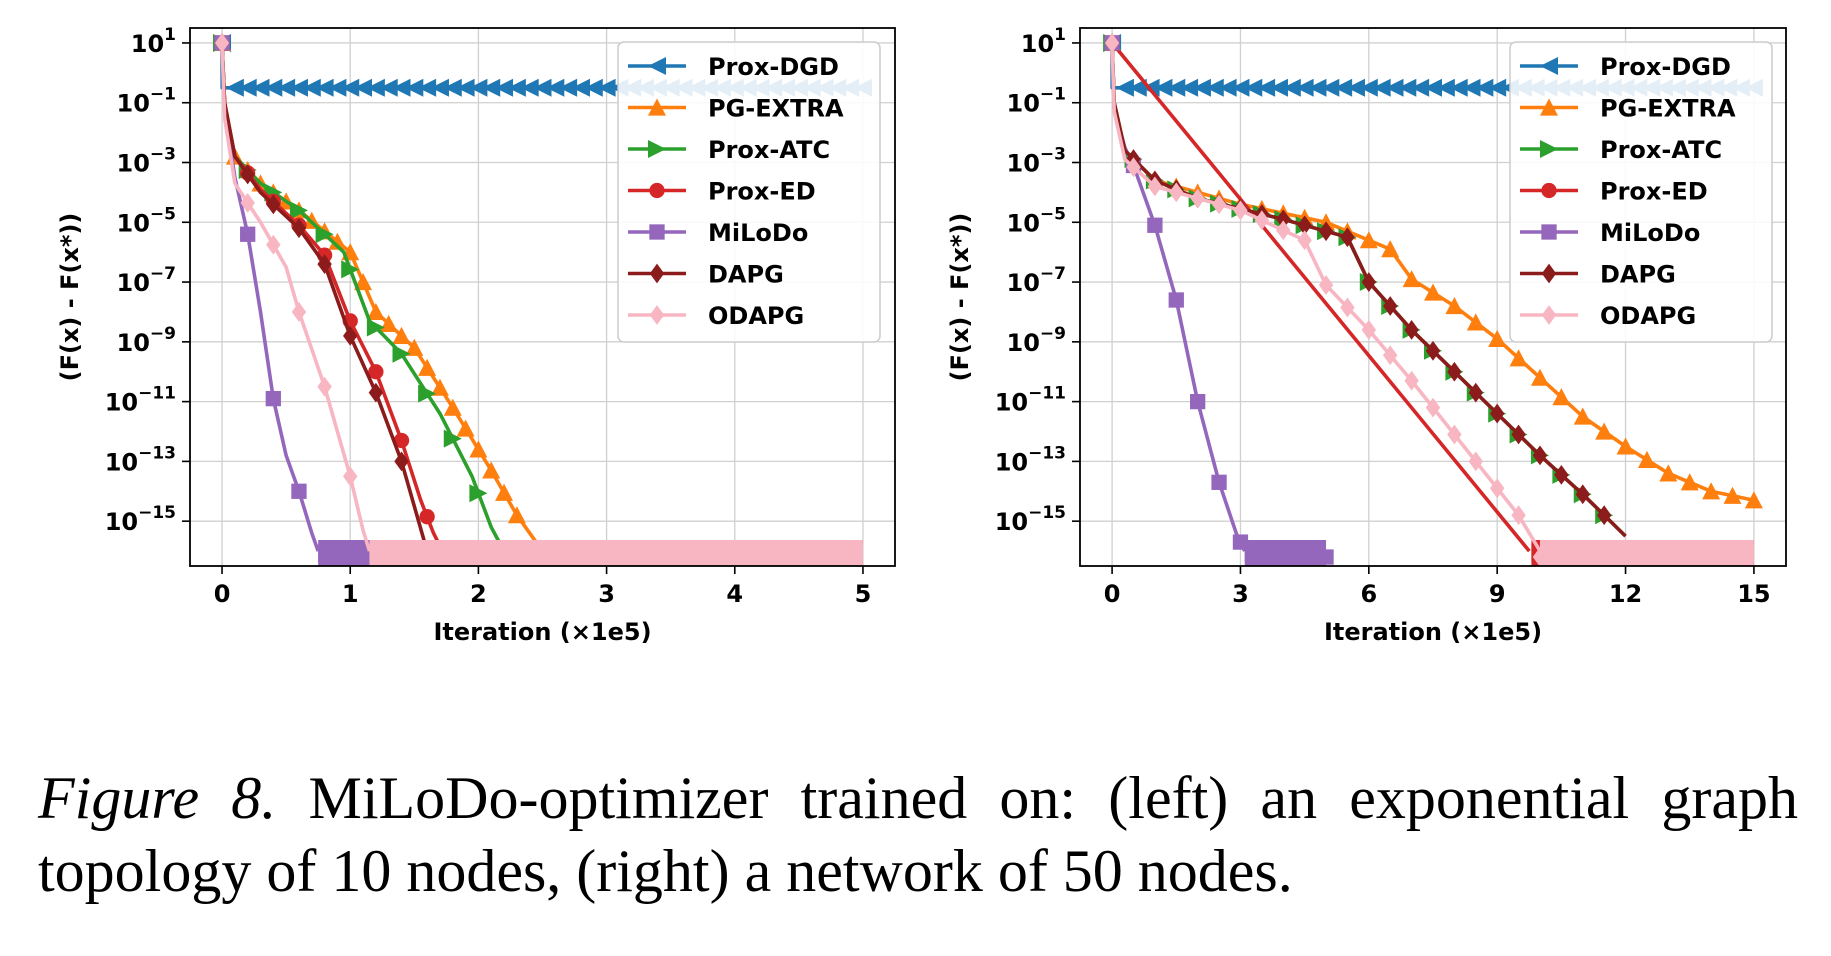  I want to click on y-tick-label: 10⁻⁹, so click(1036, 340).